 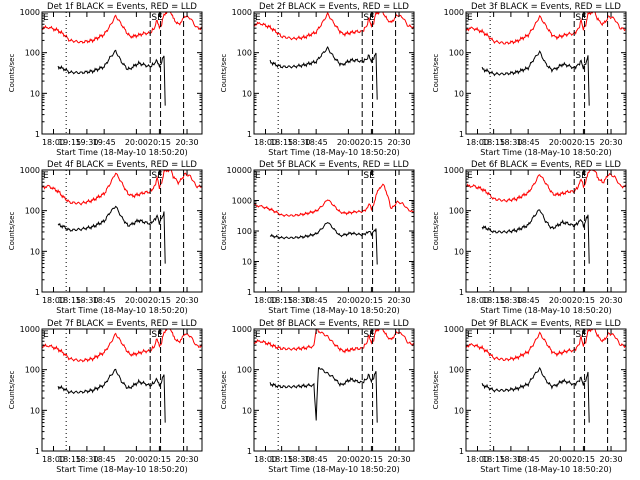 I want to click on panel-title: Det 9f BLACK = Events, RED = LLD, so click(x=546, y=324).